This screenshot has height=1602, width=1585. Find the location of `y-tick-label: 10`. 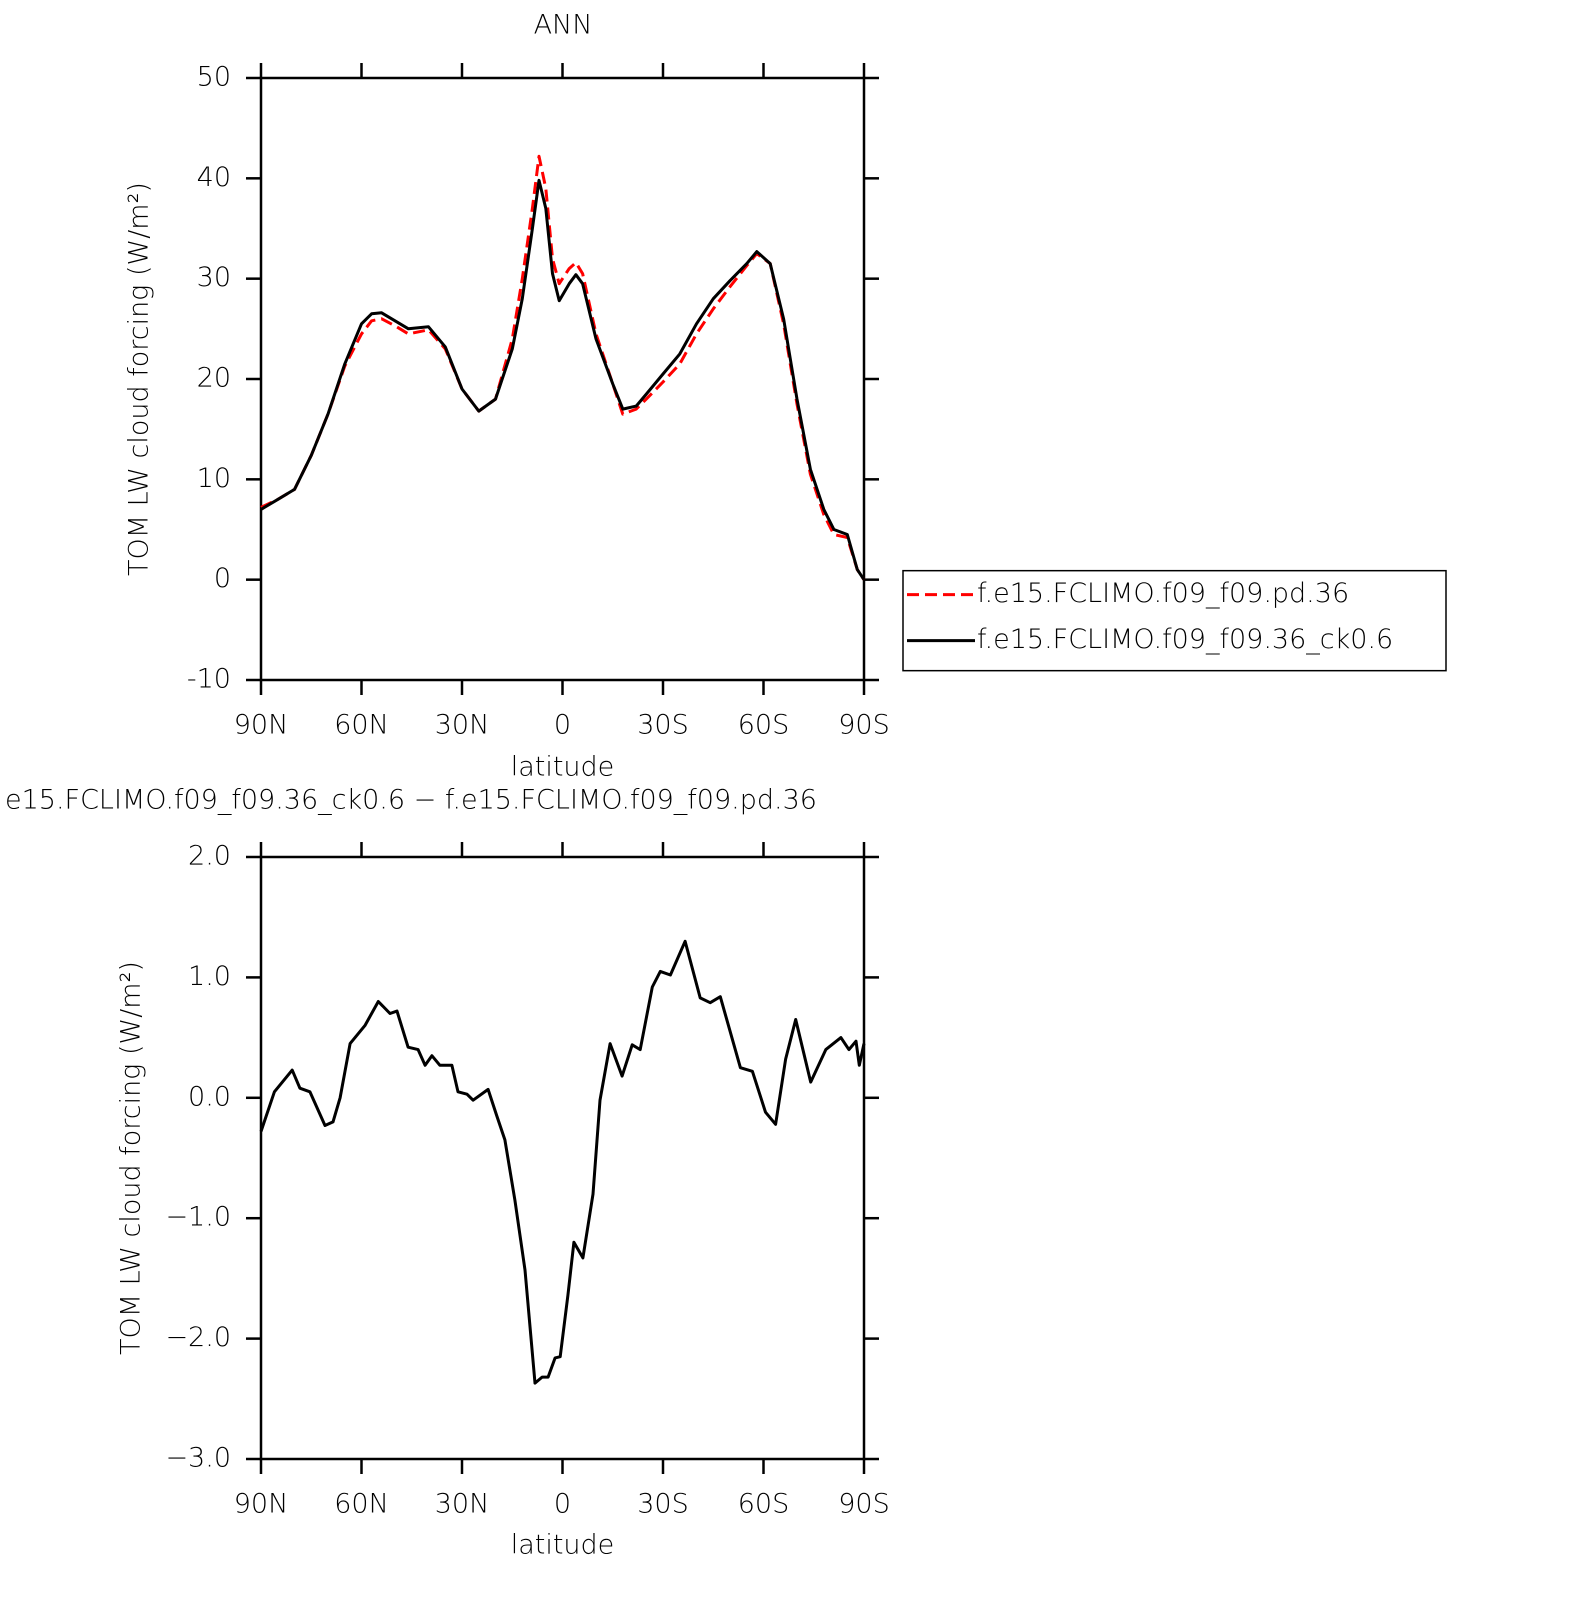

y-tick-label: 10 is located at coordinates (214, 478).